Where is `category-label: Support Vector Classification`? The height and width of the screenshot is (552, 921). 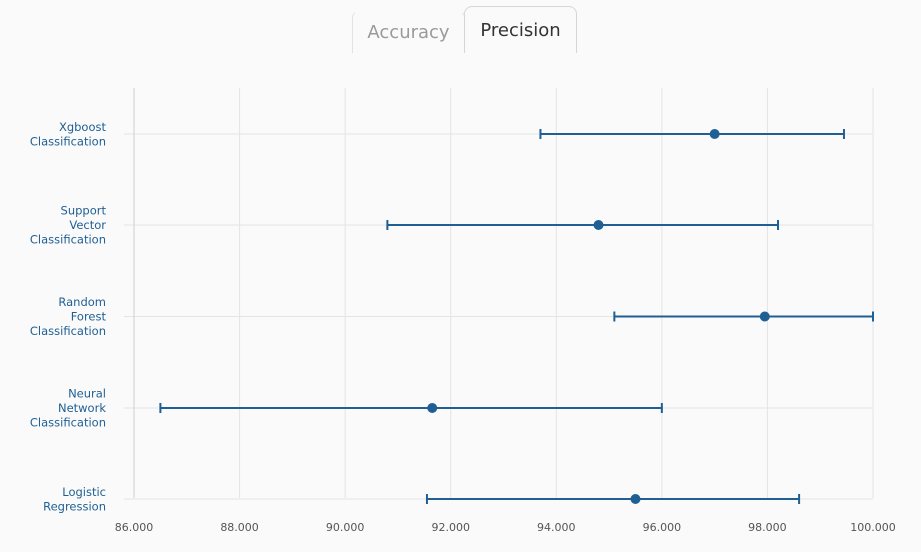
category-label: Support Vector Classification is located at coordinates (68, 225).